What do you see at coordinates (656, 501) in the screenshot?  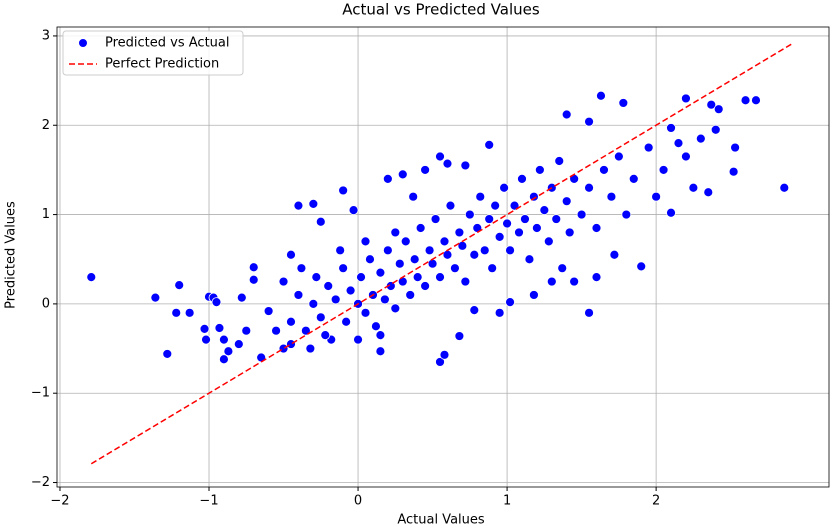 I see `x-tick-label: 2` at bounding box center [656, 501].